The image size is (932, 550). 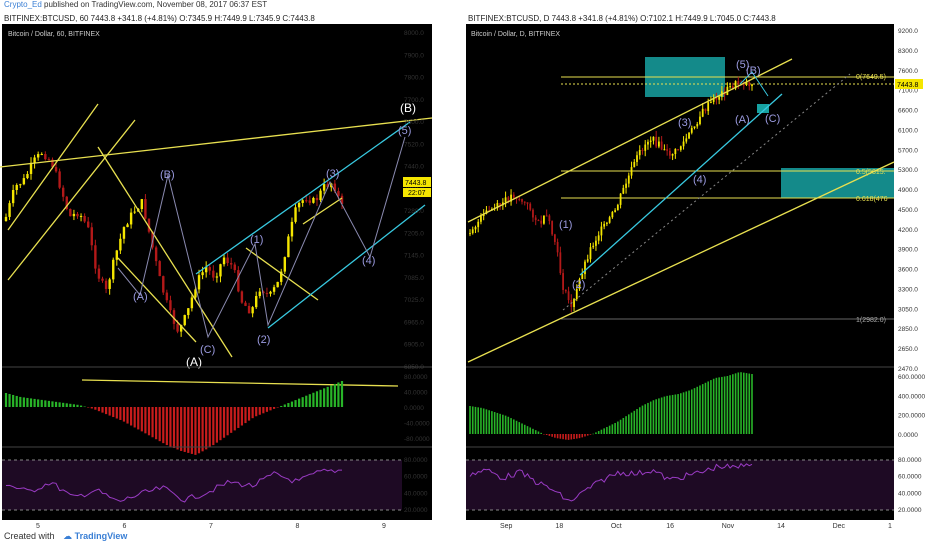 What do you see at coordinates (414, 322) in the screenshot?
I see `axis-tick-label: 6965.0` at bounding box center [414, 322].